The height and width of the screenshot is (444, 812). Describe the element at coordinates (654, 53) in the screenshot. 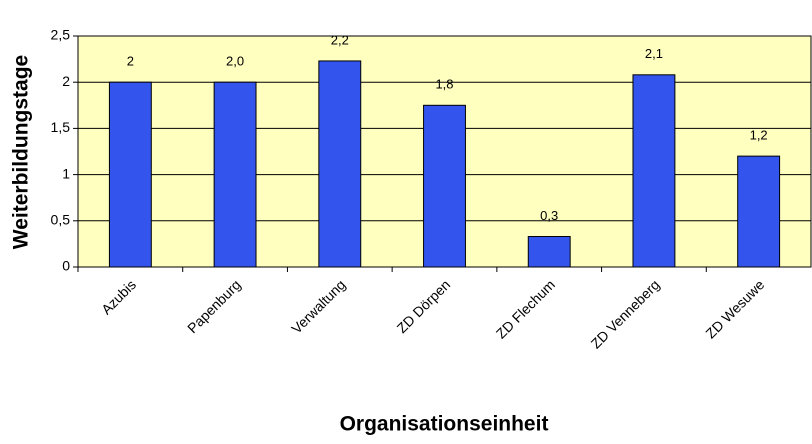

I see `value-label: 2,1` at that location.